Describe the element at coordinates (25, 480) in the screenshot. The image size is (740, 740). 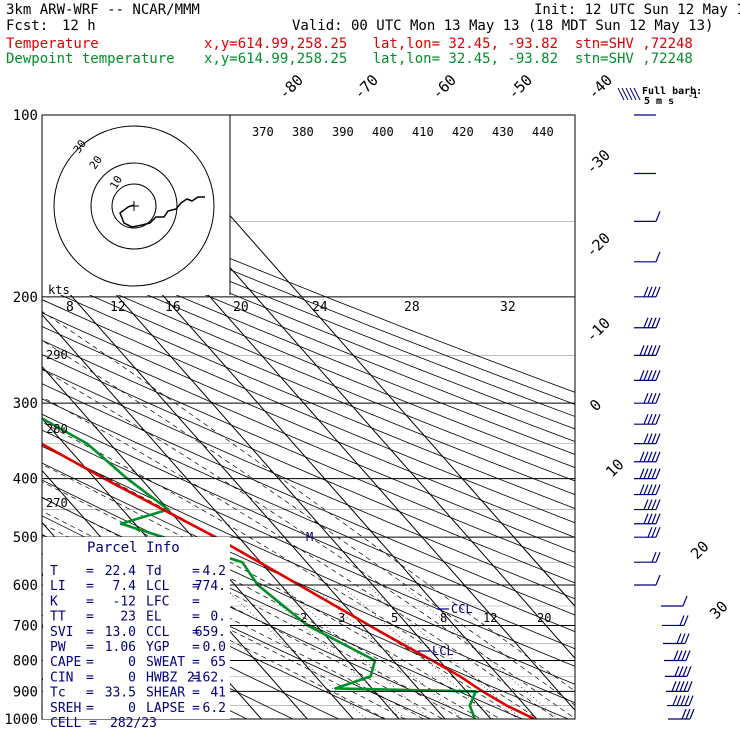
I see `pressure-tick-label: 400` at that location.